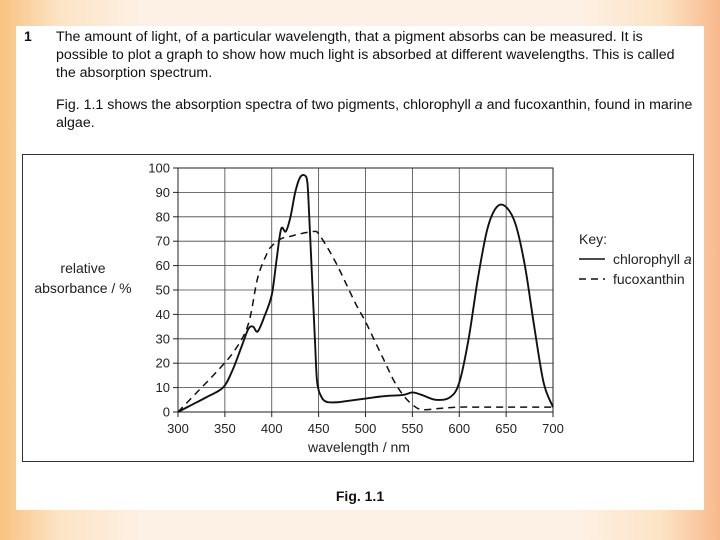 This screenshot has width=720, height=540. Describe the element at coordinates (163, 338) in the screenshot. I see `y-tick-label-30: 30` at that location.